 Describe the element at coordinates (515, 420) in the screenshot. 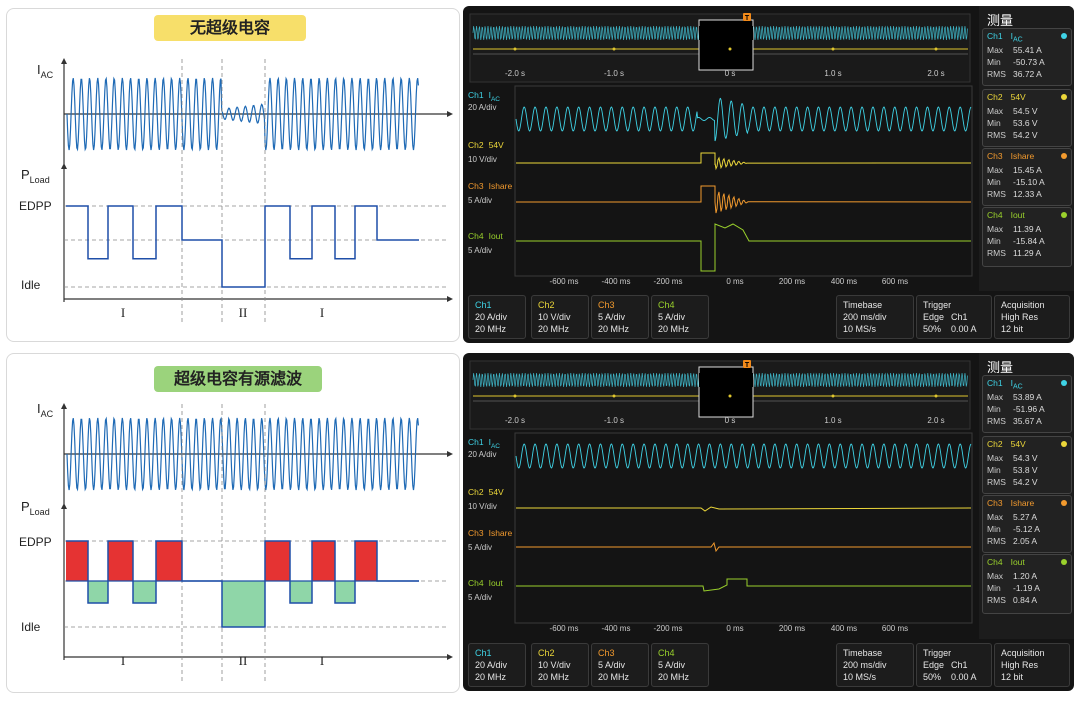

I see `overview-tick-label: -2.0 s` at that location.